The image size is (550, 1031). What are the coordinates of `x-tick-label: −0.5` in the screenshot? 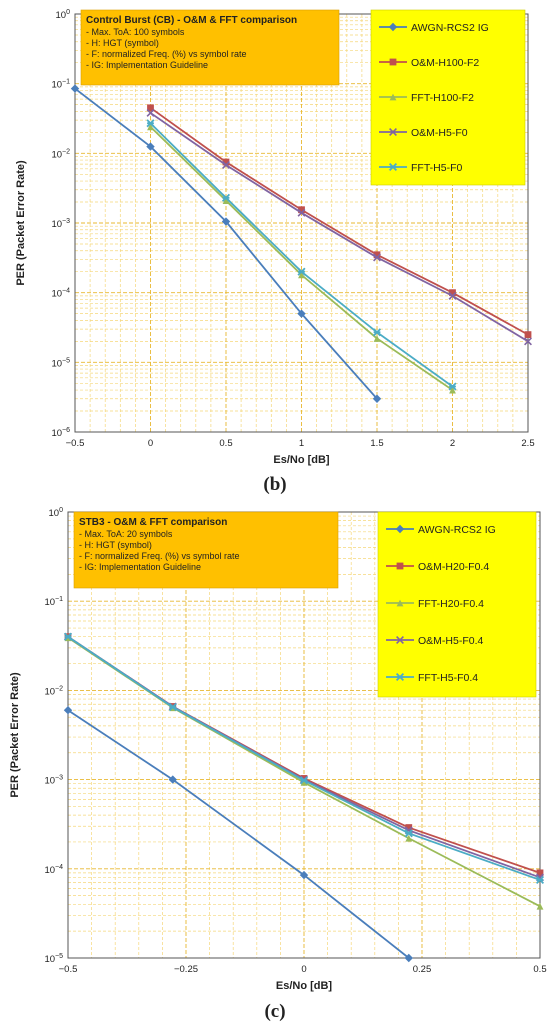 It's located at (68, 969).